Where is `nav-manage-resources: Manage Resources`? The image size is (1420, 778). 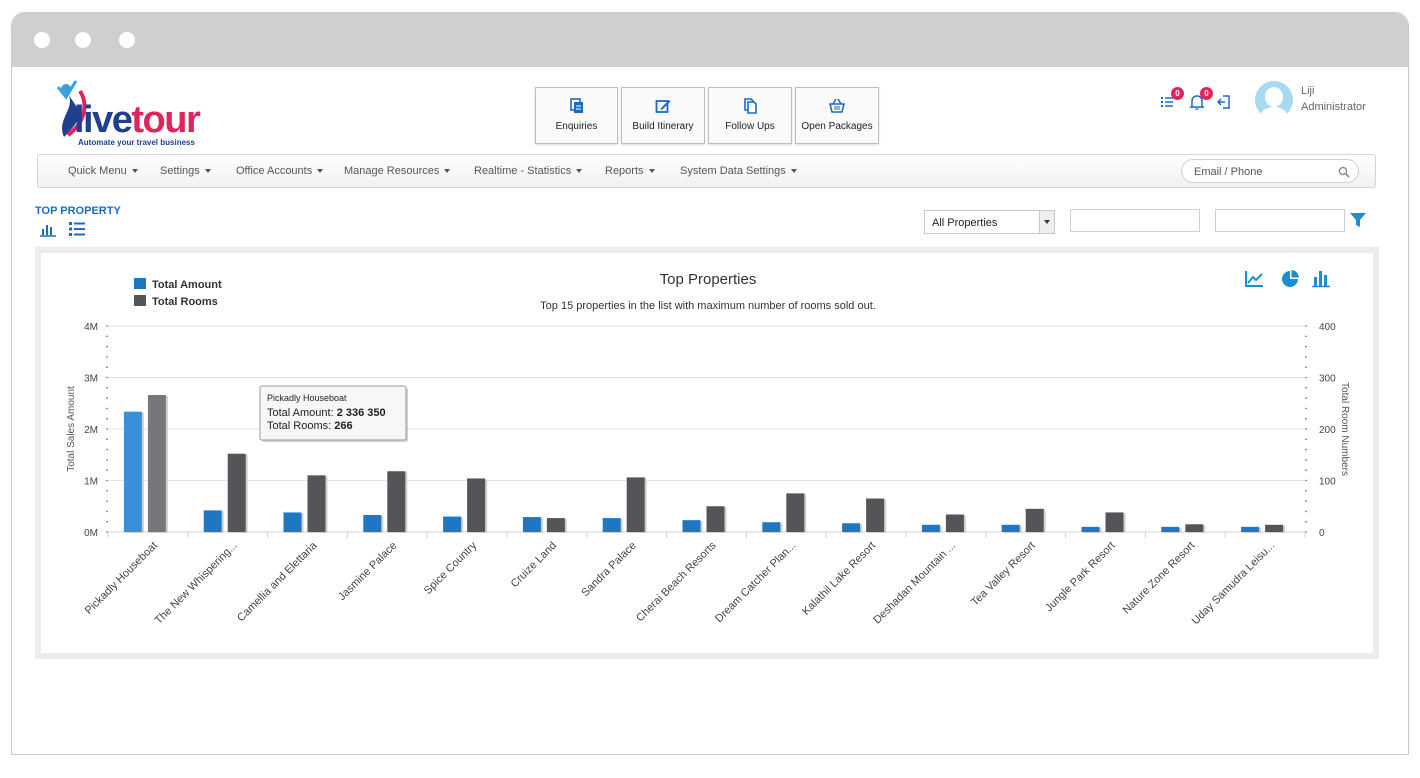 nav-manage-resources: Manage Resources is located at coordinates (397, 171).